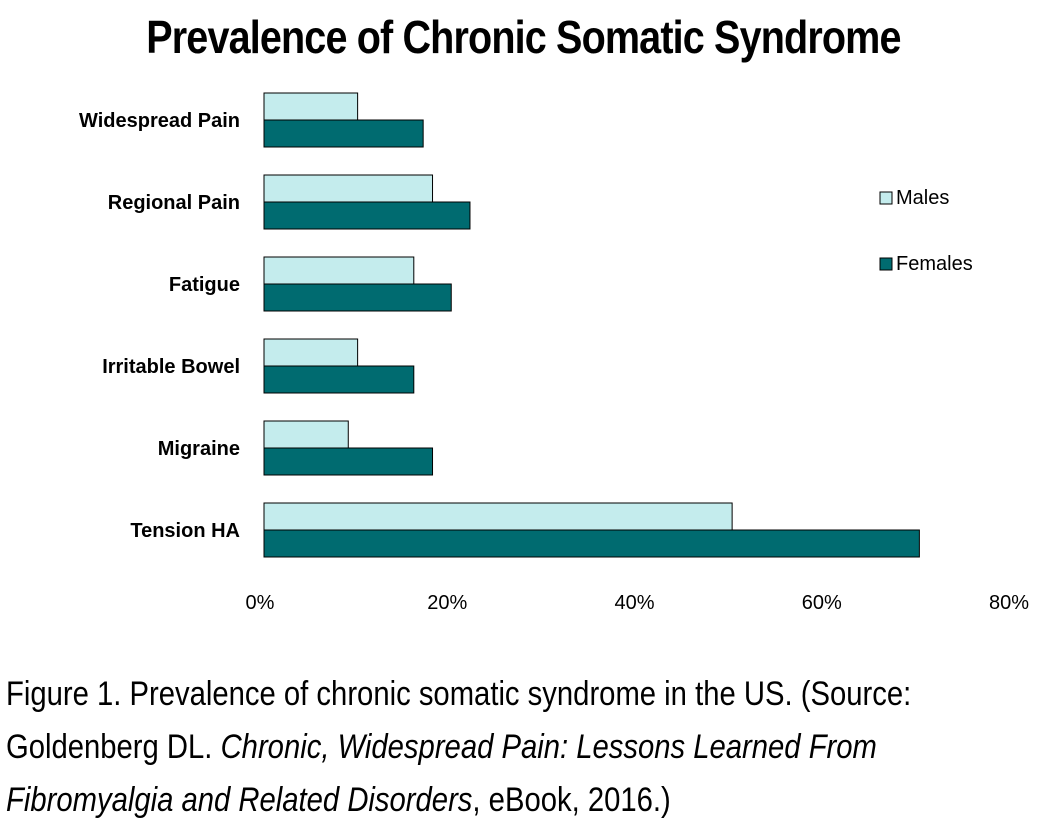  I want to click on category-label: Fatigue, so click(204, 285).